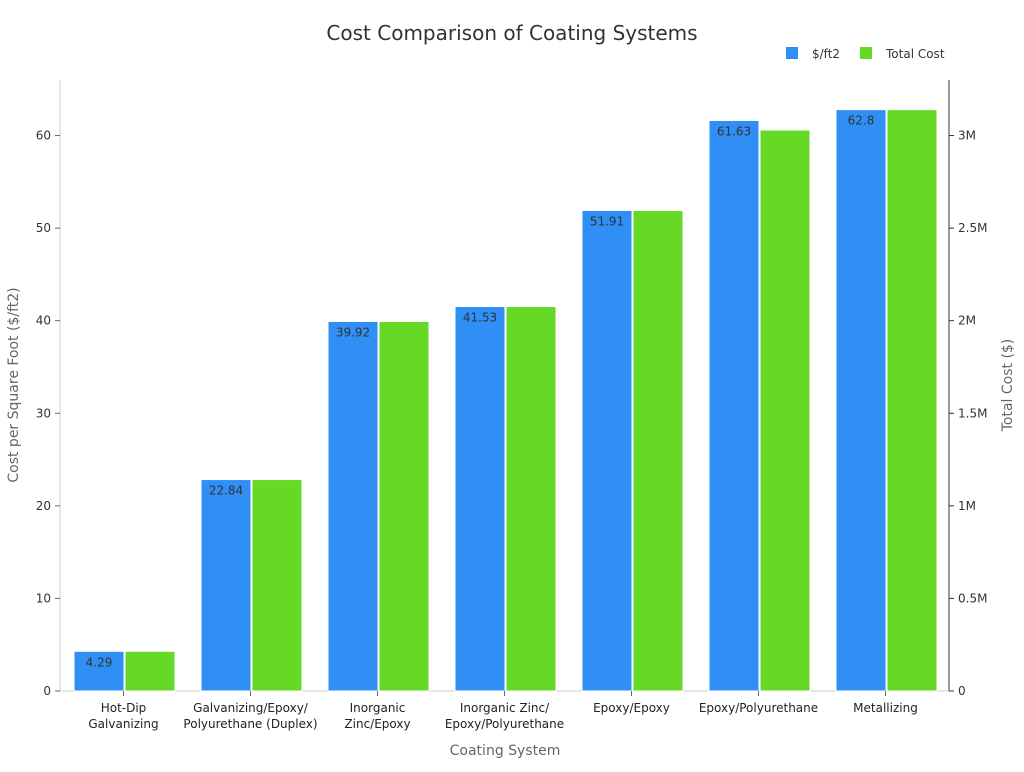 This screenshot has width=1024, height=772. Describe the element at coordinates (792, 53) in the screenshot. I see `legend-swatch-ft2` at that location.